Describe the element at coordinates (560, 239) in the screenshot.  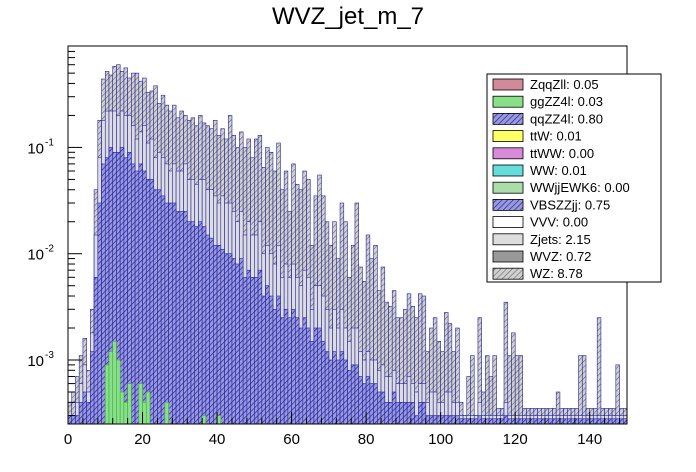
I see `legend-label: Zjets: 2.15` at that location.